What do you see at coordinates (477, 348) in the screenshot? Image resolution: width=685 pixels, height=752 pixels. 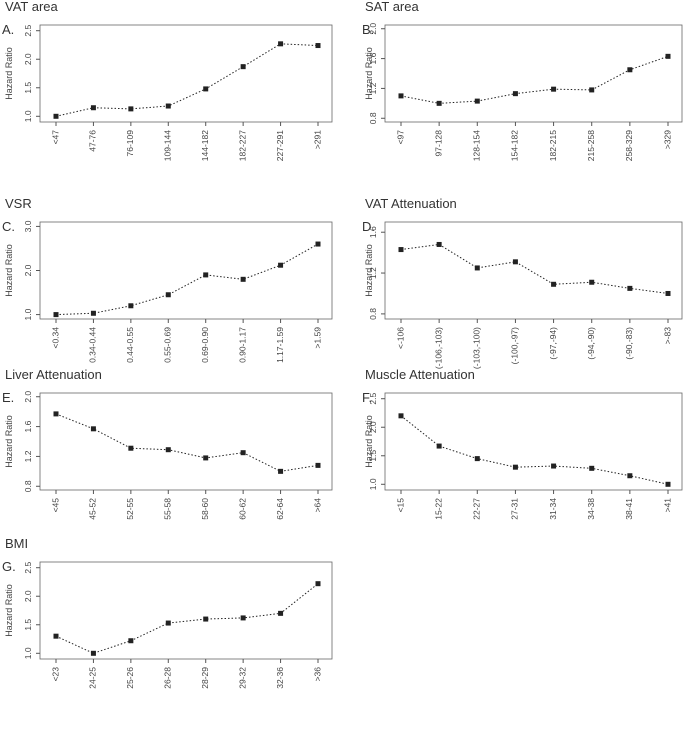 I see `x-tick-label: (-103,-100)` at bounding box center [477, 348].